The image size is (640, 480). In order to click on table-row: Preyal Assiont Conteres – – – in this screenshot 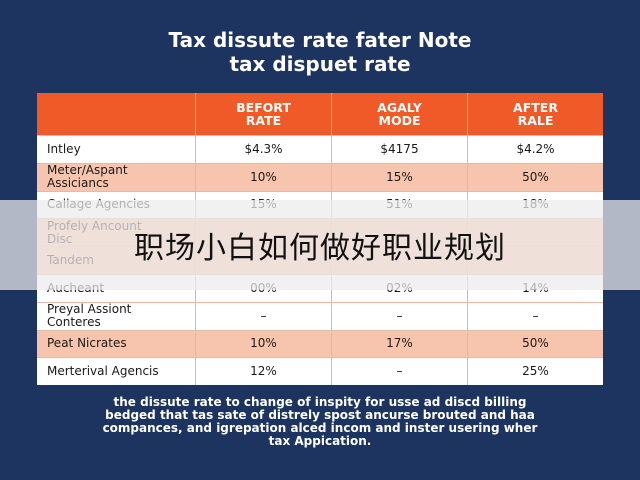, I will do `click(320, 315)`.